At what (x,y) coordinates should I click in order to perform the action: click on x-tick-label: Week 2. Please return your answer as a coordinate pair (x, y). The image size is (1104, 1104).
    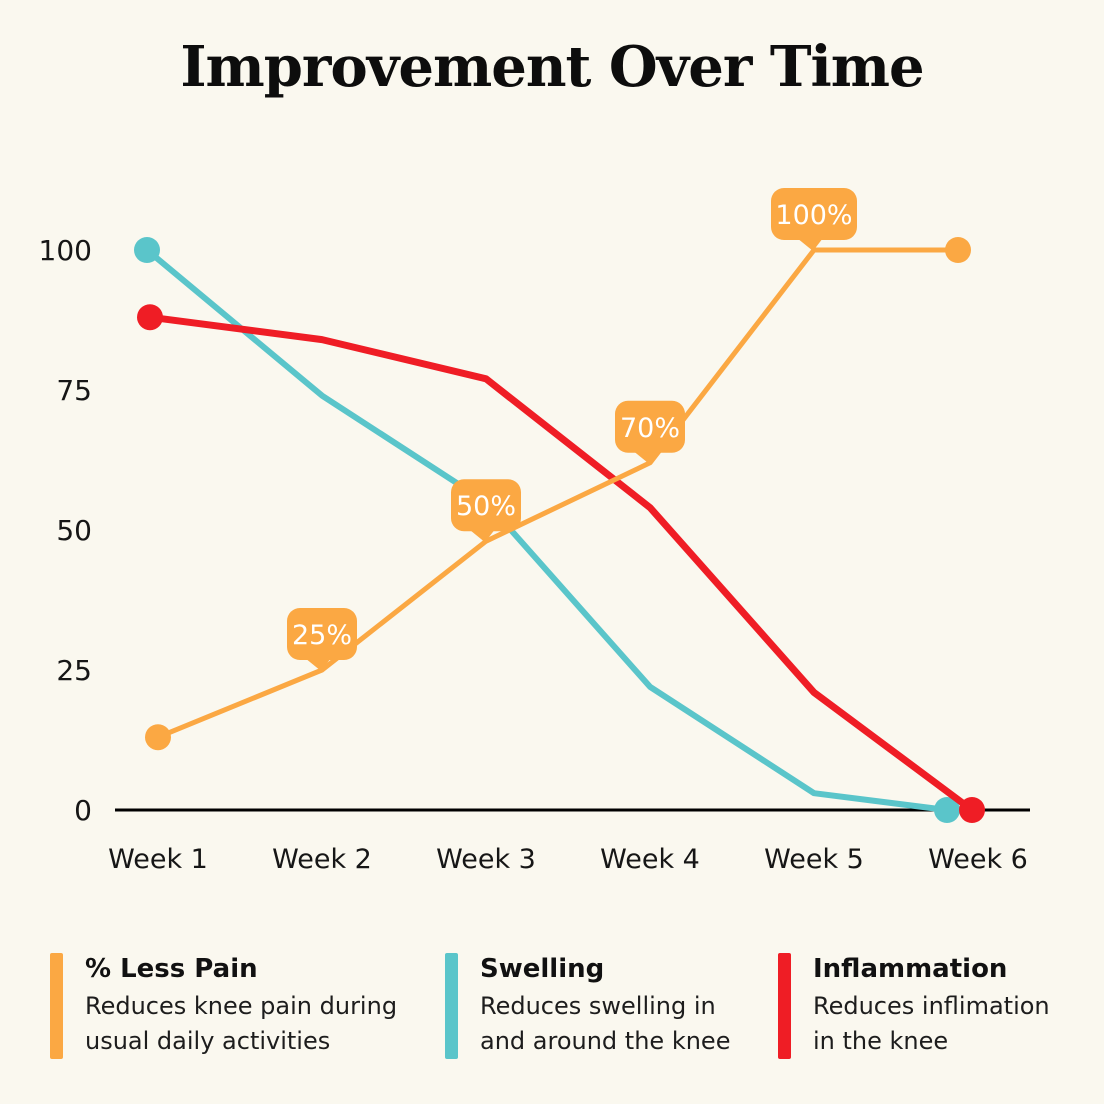
    Looking at the image, I should click on (322, 859).